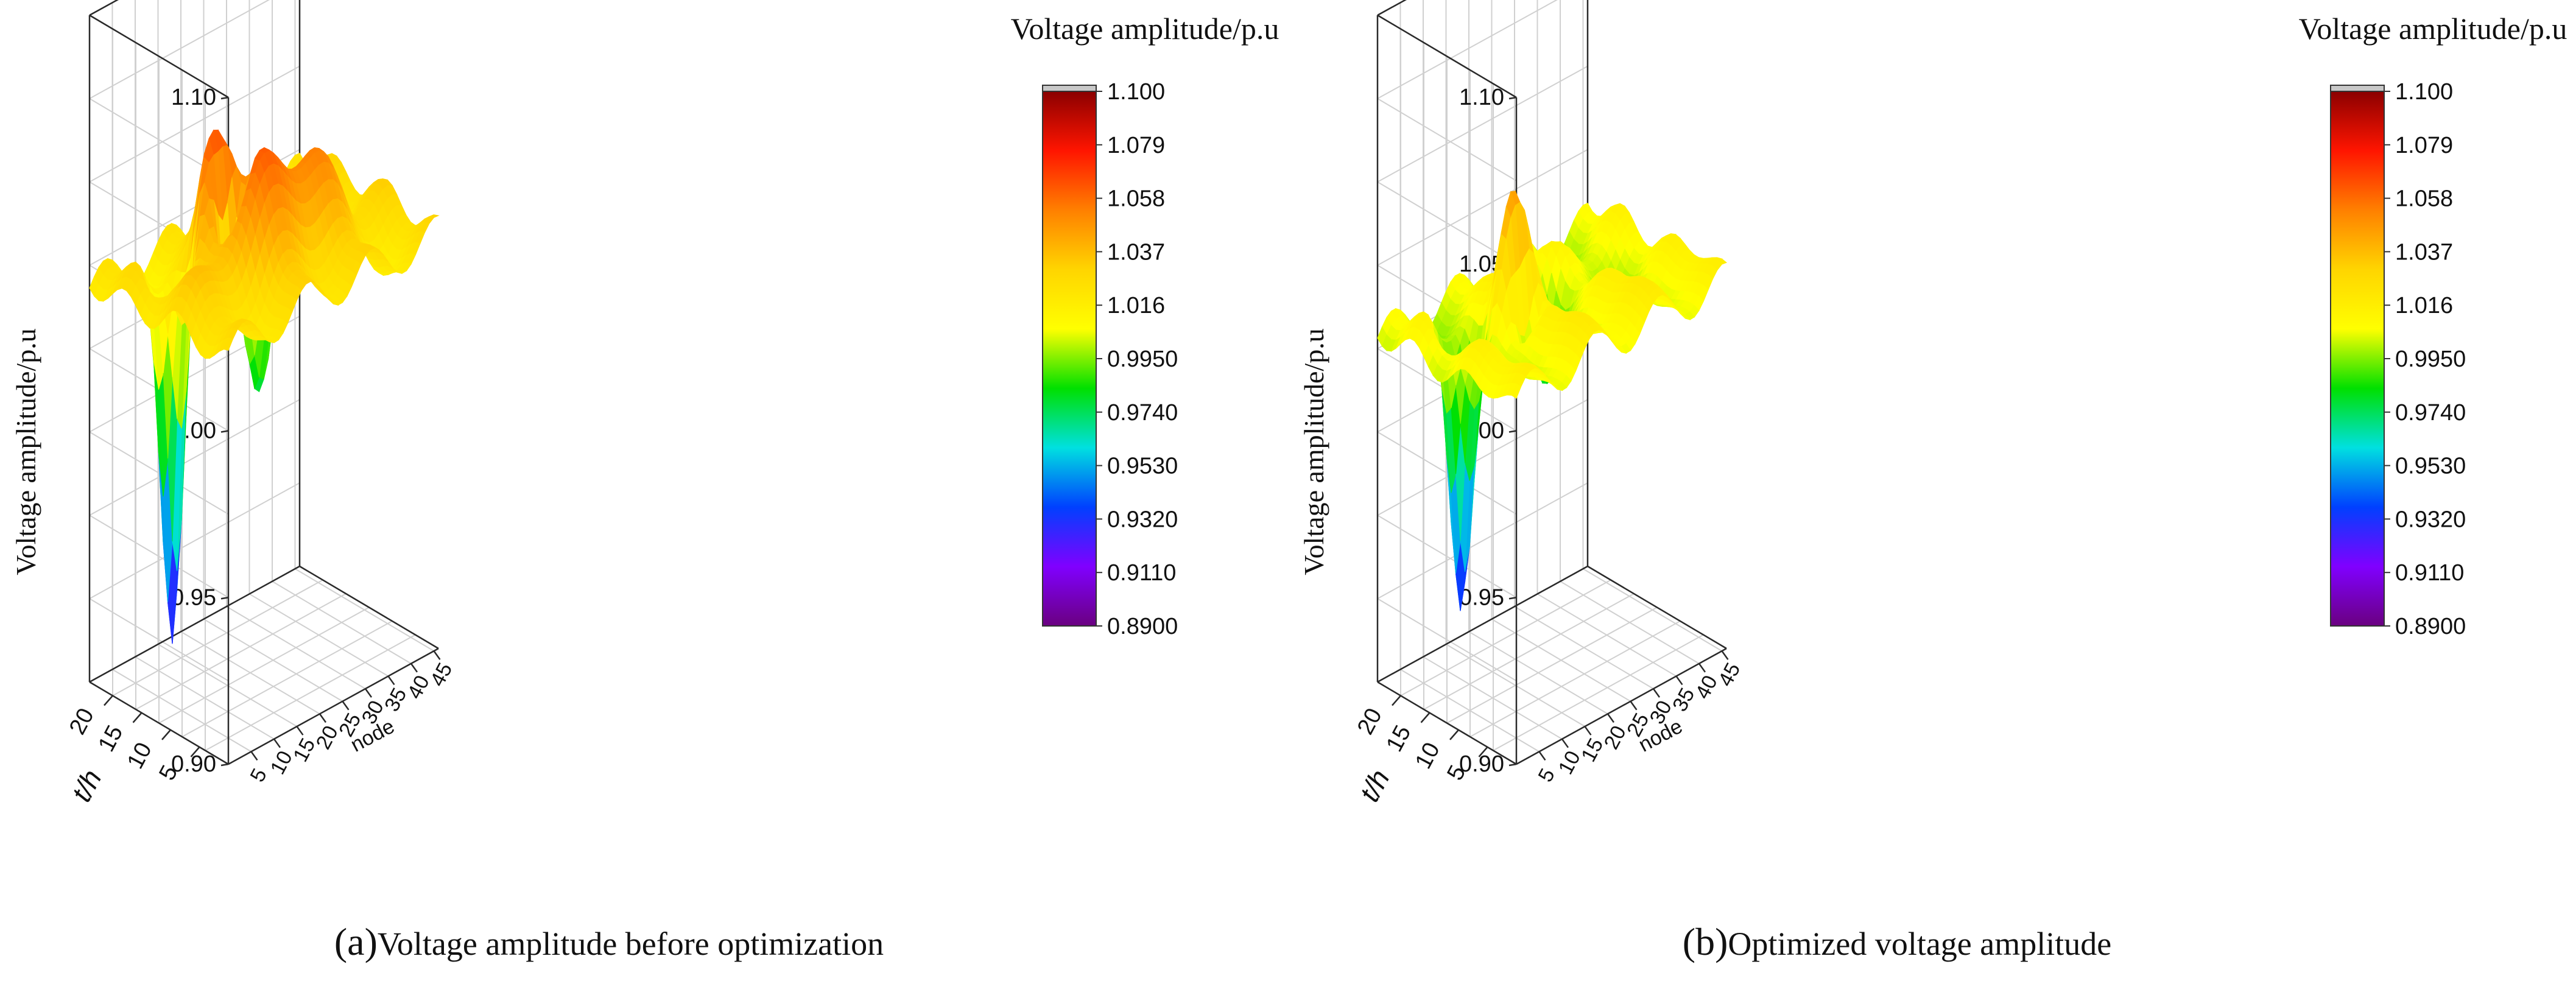 The height and width of the screenshot is (984, 2576). What do you see at coordinates (1705, 941) in the screenshot?
I see `caption-letter: (b)` at bounding box center [1705, 941].